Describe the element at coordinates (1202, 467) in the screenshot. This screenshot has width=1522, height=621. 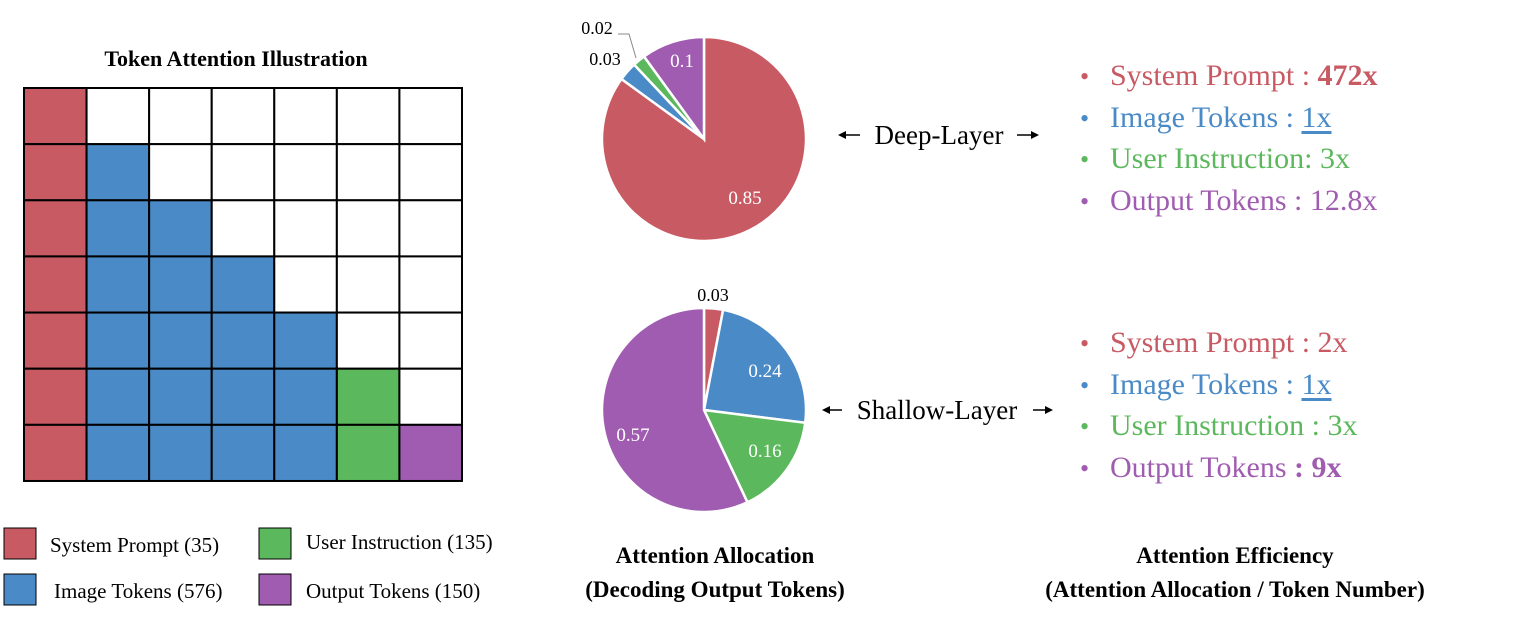
I see `efficiency-label: Output Tokens` at that location.